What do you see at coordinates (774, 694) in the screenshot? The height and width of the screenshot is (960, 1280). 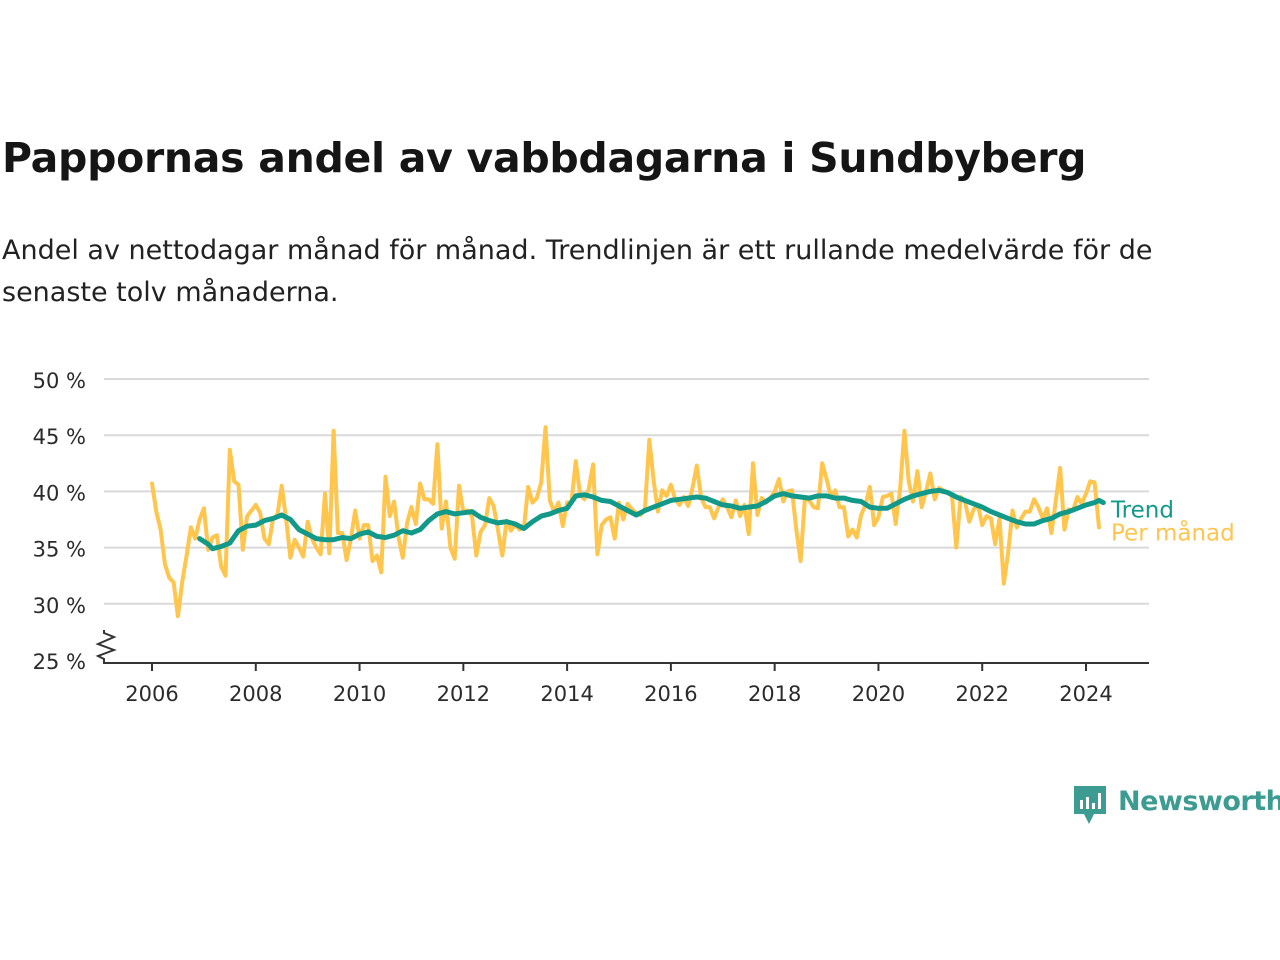 I see `x-tick-label: 2018` at bounding box center [774, 694].